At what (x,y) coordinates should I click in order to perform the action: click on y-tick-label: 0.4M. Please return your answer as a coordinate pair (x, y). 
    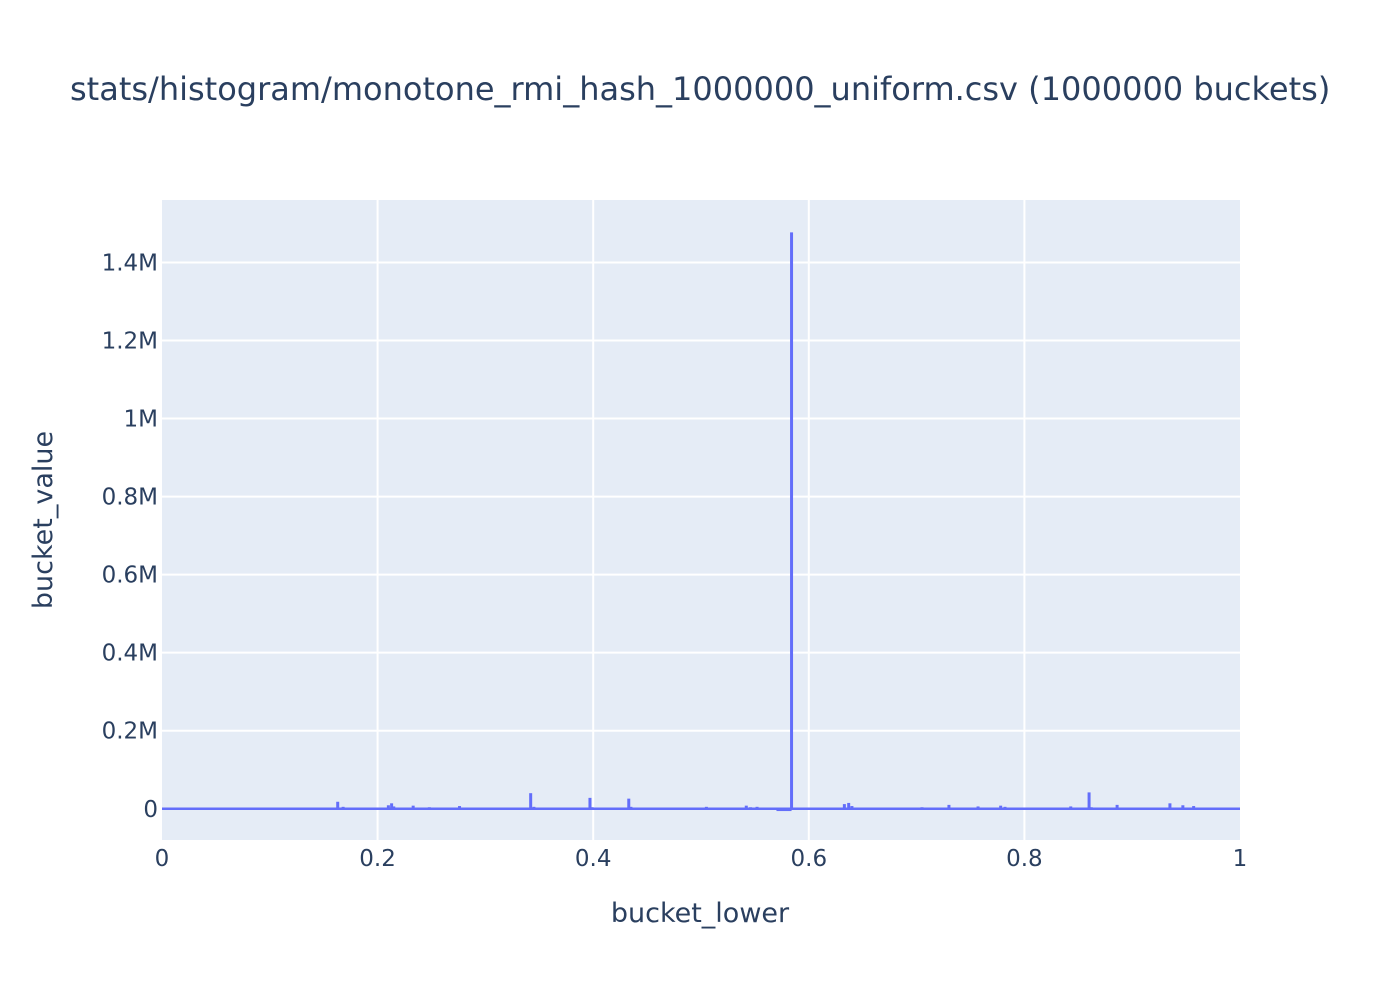
    Looking at the image, I should click on (130, 654).